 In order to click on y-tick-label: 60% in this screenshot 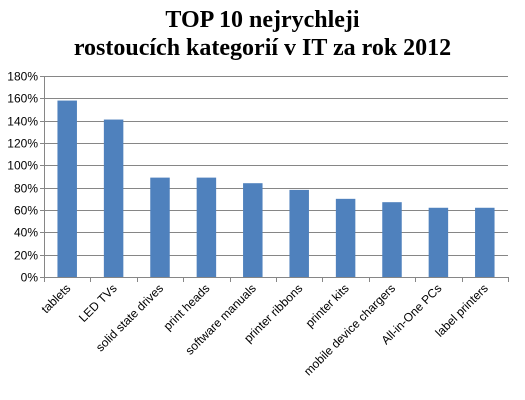, I will do `click(26, 211)`.